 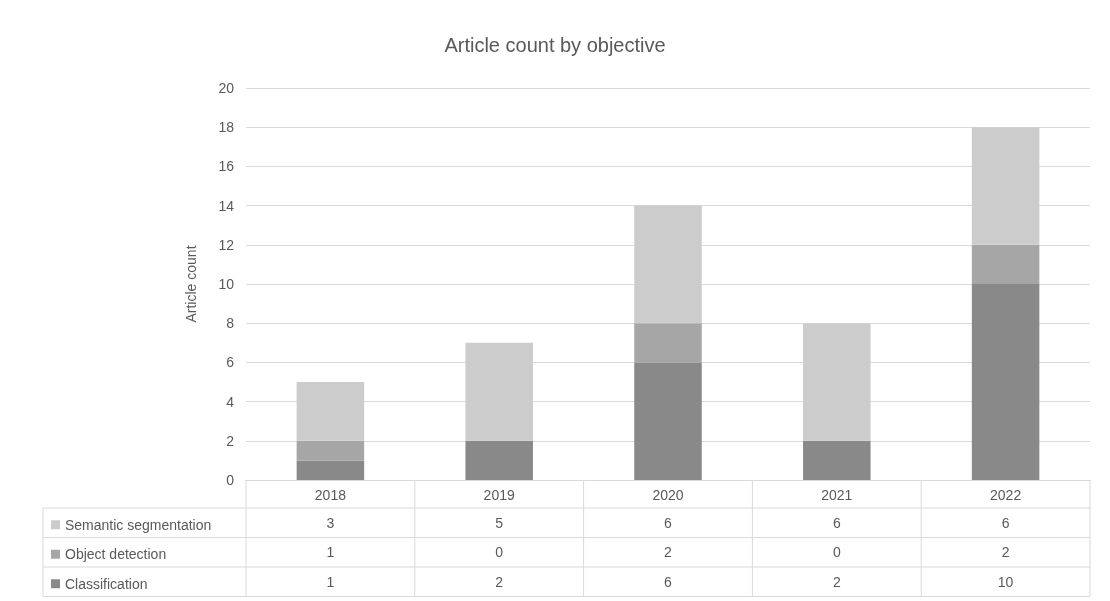 What do you see at coordinates (668, 495) in the screenshot?
I see `x-tick-label: 2020` at bounding box center [668, 495].